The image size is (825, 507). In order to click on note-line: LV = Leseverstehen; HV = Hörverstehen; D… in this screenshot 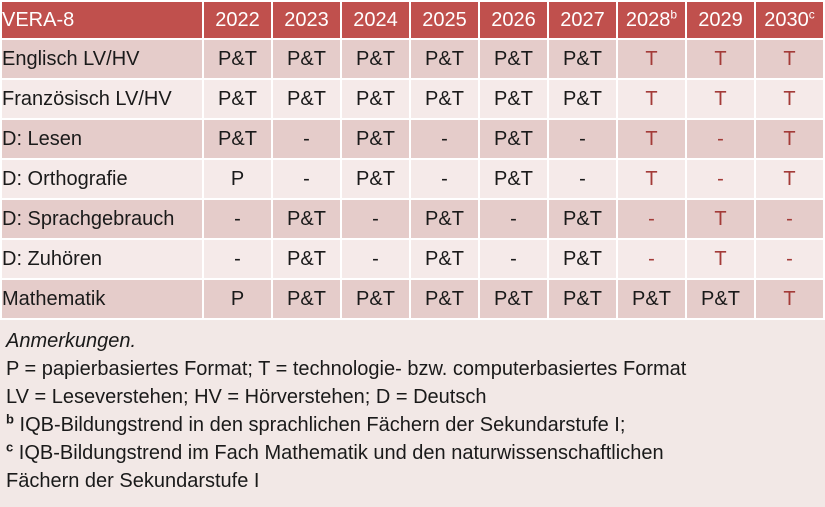, I will do `click(411, 397)`.